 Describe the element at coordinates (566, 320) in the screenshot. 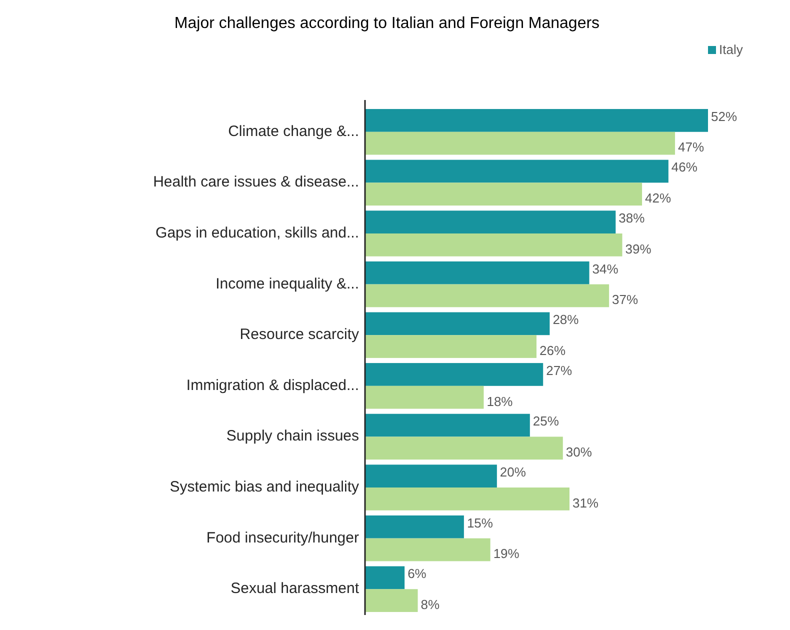

I see `data-label: 28%` at that location.